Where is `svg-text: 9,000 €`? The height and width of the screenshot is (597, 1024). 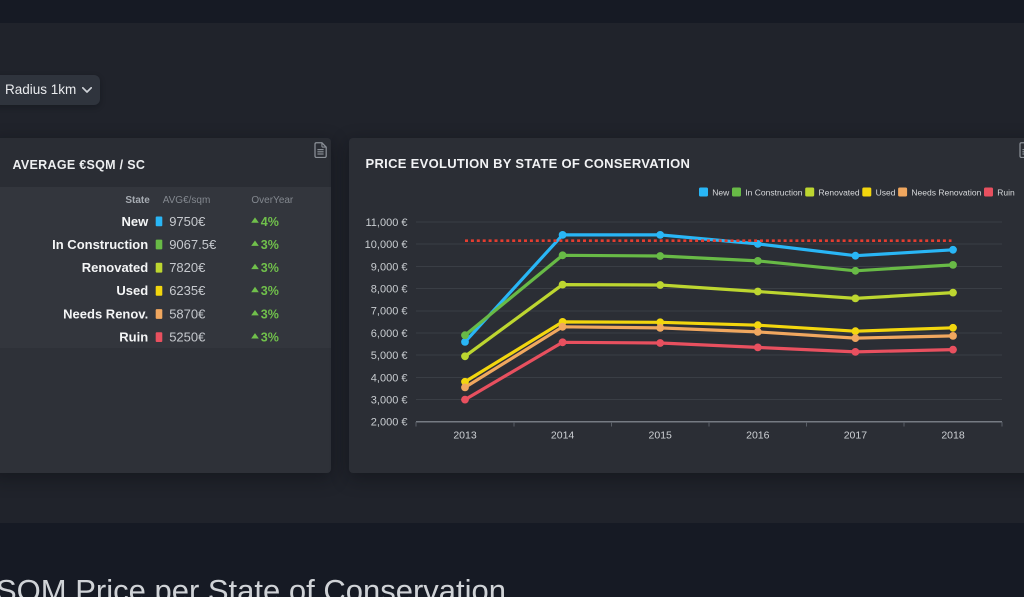
svg-text: 9,000 € is located at coordinates (389, 267).